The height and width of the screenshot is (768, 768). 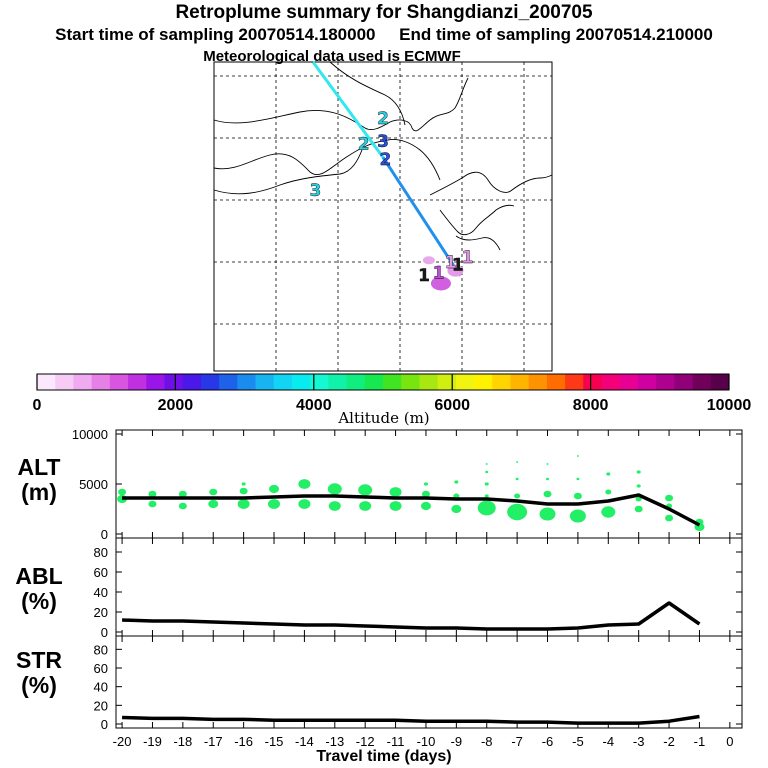 What do you see at coordinates (429, 484) in the screenshot?
I see `panel-frame` at bounding box center [429, 484].